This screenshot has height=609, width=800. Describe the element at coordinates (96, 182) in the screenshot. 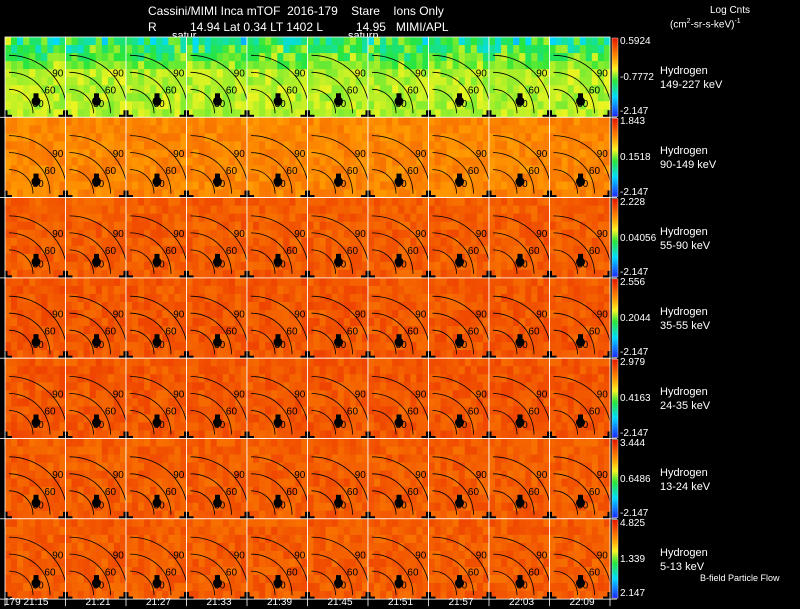

I see `saturn-marker` at that location.